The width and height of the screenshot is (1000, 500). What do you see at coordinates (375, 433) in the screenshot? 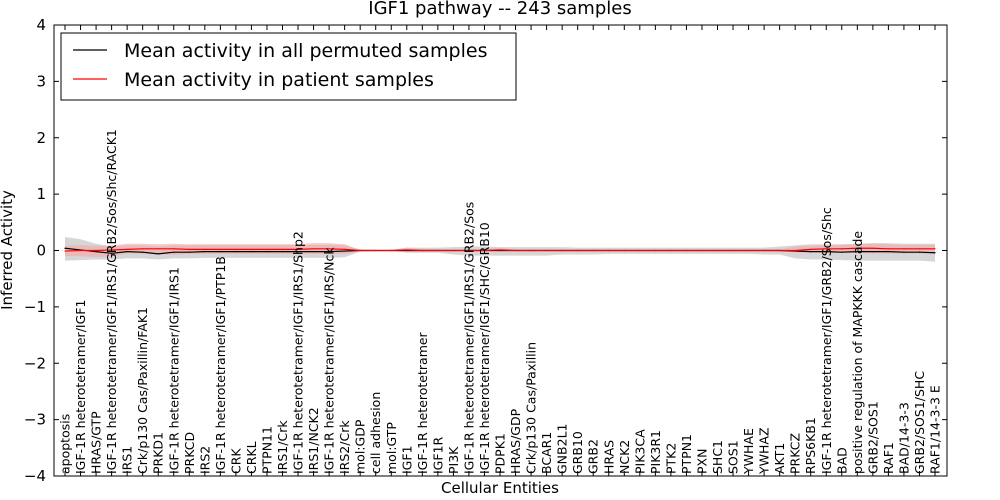
I see `x-category-label: cell adhesion` at bounding box center [375, 433].